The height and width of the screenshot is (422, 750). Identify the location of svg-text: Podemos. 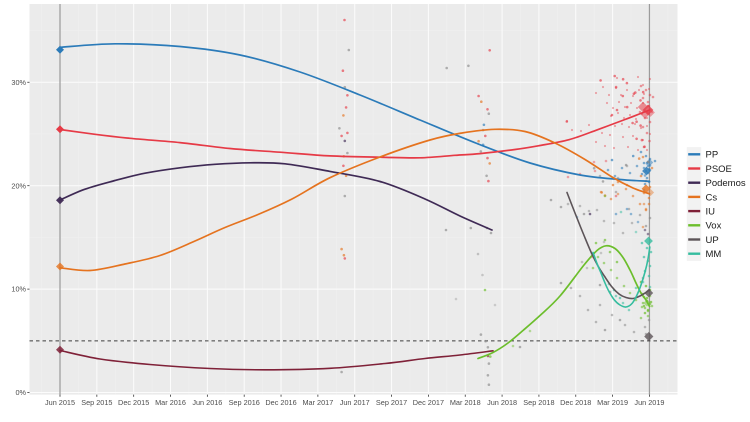
(726, 183).